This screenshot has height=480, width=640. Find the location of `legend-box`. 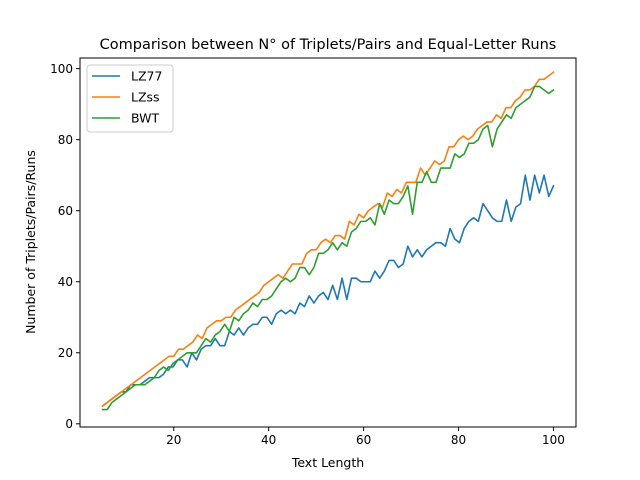

legend-box is located at coordinates (130, 98).